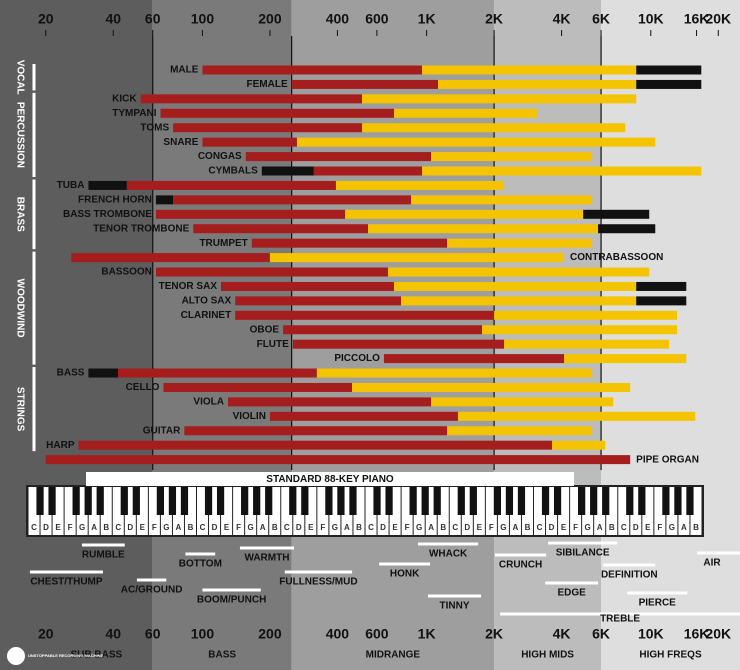 The width and height of the screenshot is (740, 670). Describe the element at coordinates (494, 19) in the screenshot. I see `x-tick-label: 2K` at that location.